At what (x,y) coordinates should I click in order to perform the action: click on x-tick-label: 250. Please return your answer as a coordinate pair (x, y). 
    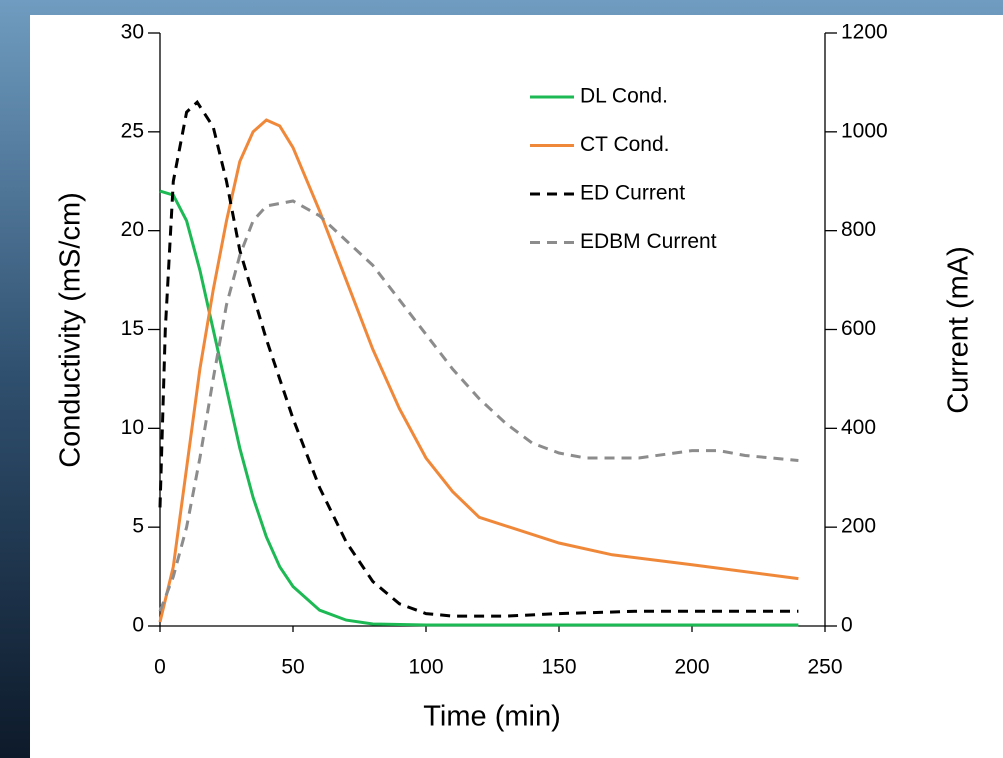
    Looking at the image, I should click on (824, 667).